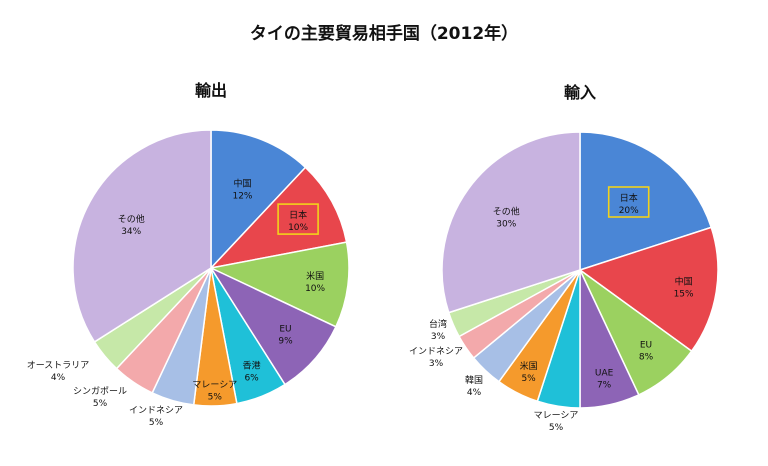  I want to click on import-slice-label-6: 韓国, so click(474, 380).